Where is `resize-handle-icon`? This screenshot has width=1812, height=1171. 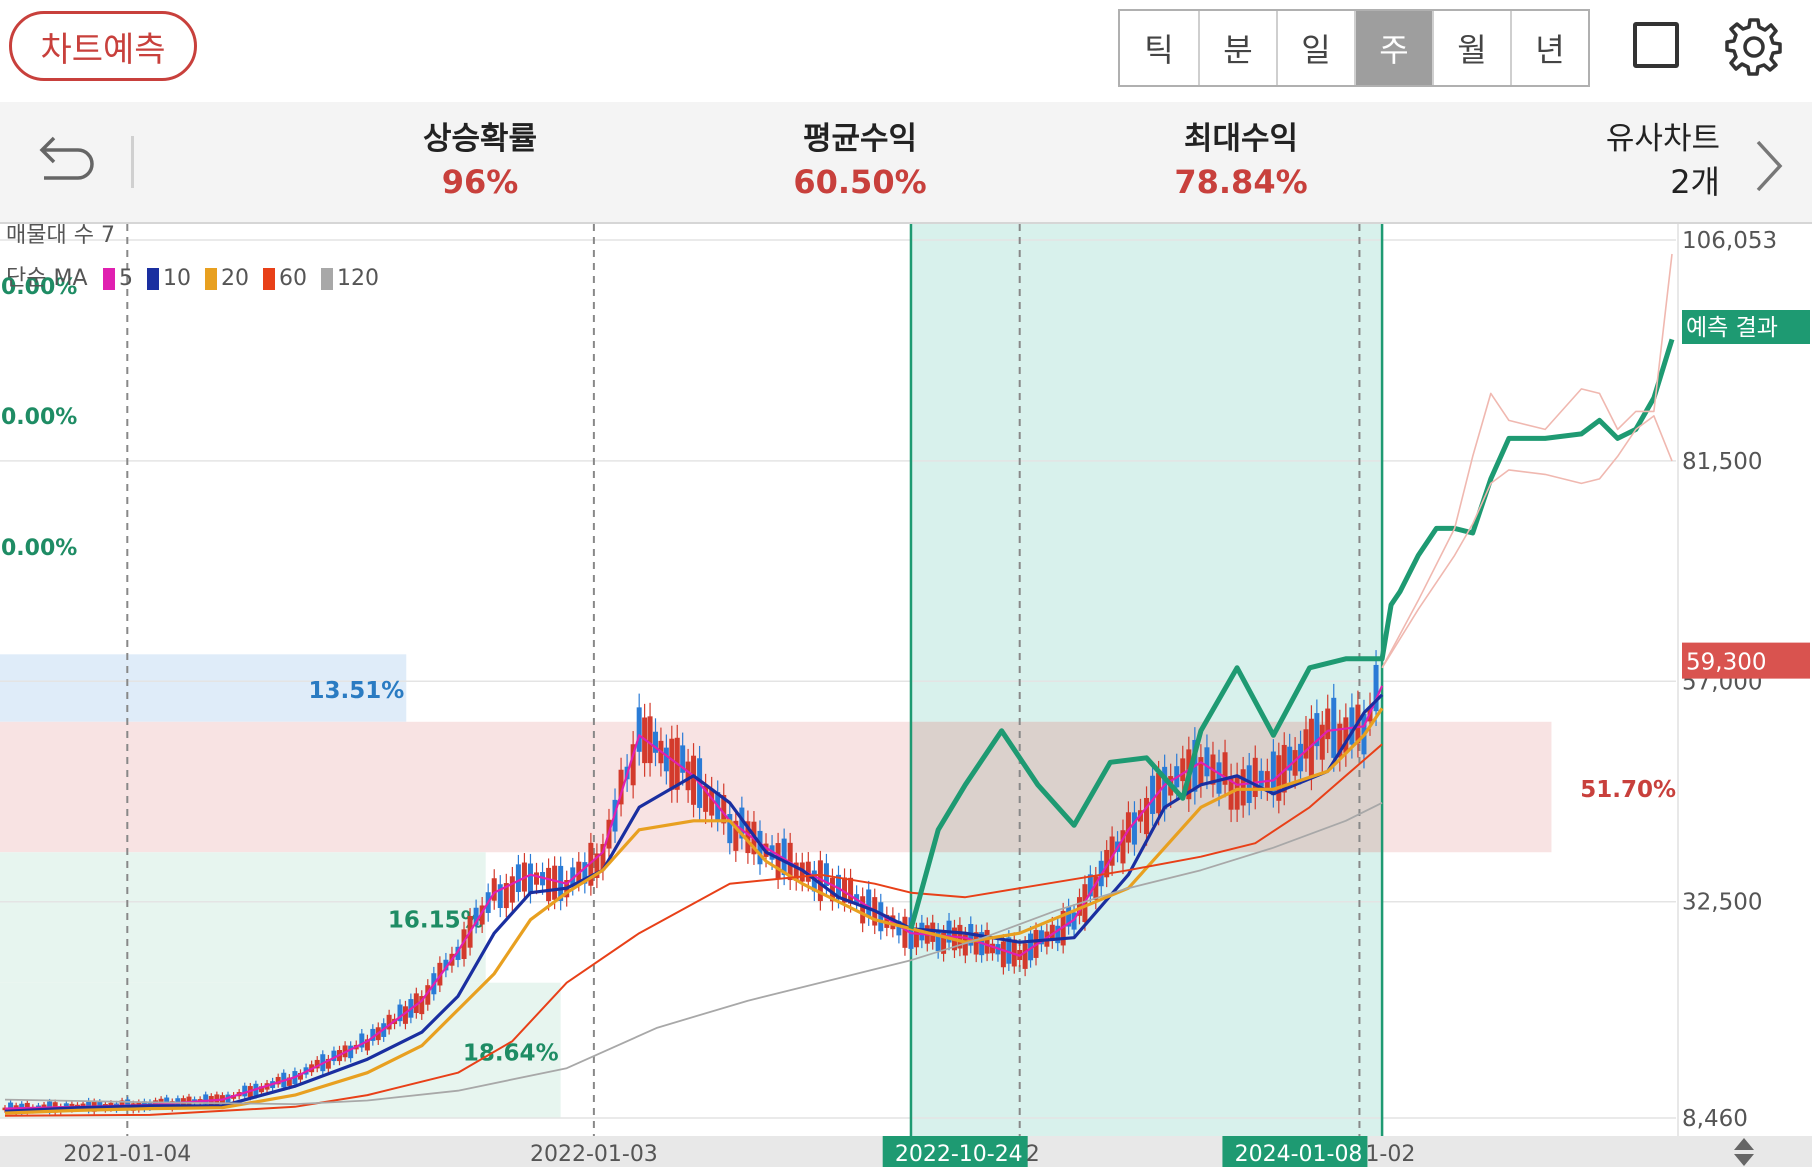
resize-handle-icon is located at coordinates (1744, 1152).